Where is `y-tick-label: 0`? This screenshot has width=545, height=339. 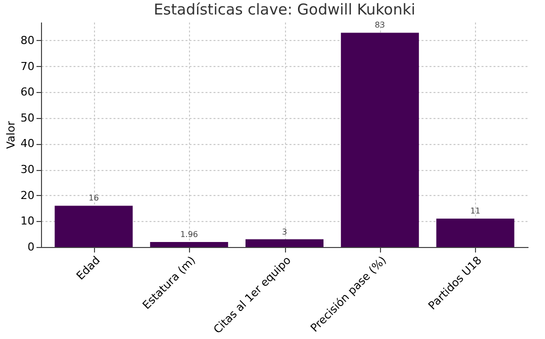
y-tick-label: 0 is located at coordinates (31, 247).